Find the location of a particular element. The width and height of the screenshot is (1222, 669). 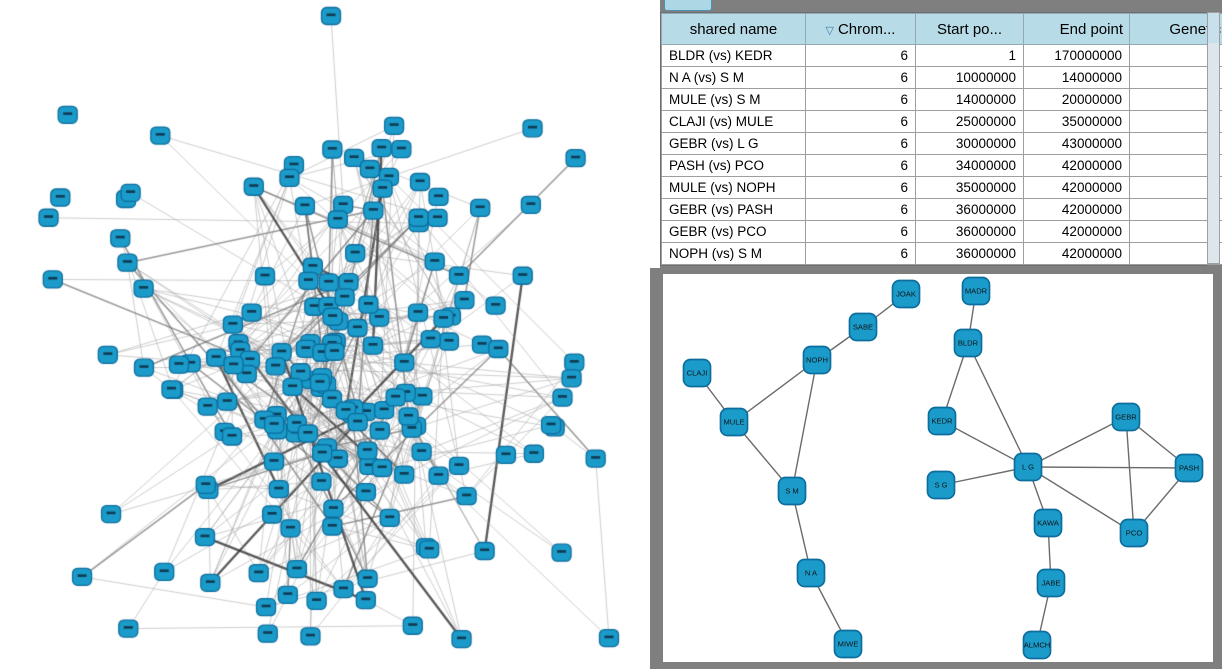

cell-shared-name: GEBR (vs) PASH is located at coordinates (733, 209).